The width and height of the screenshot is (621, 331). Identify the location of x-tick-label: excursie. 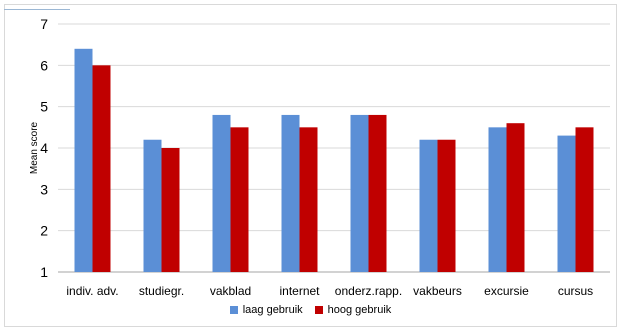
(506, 291).